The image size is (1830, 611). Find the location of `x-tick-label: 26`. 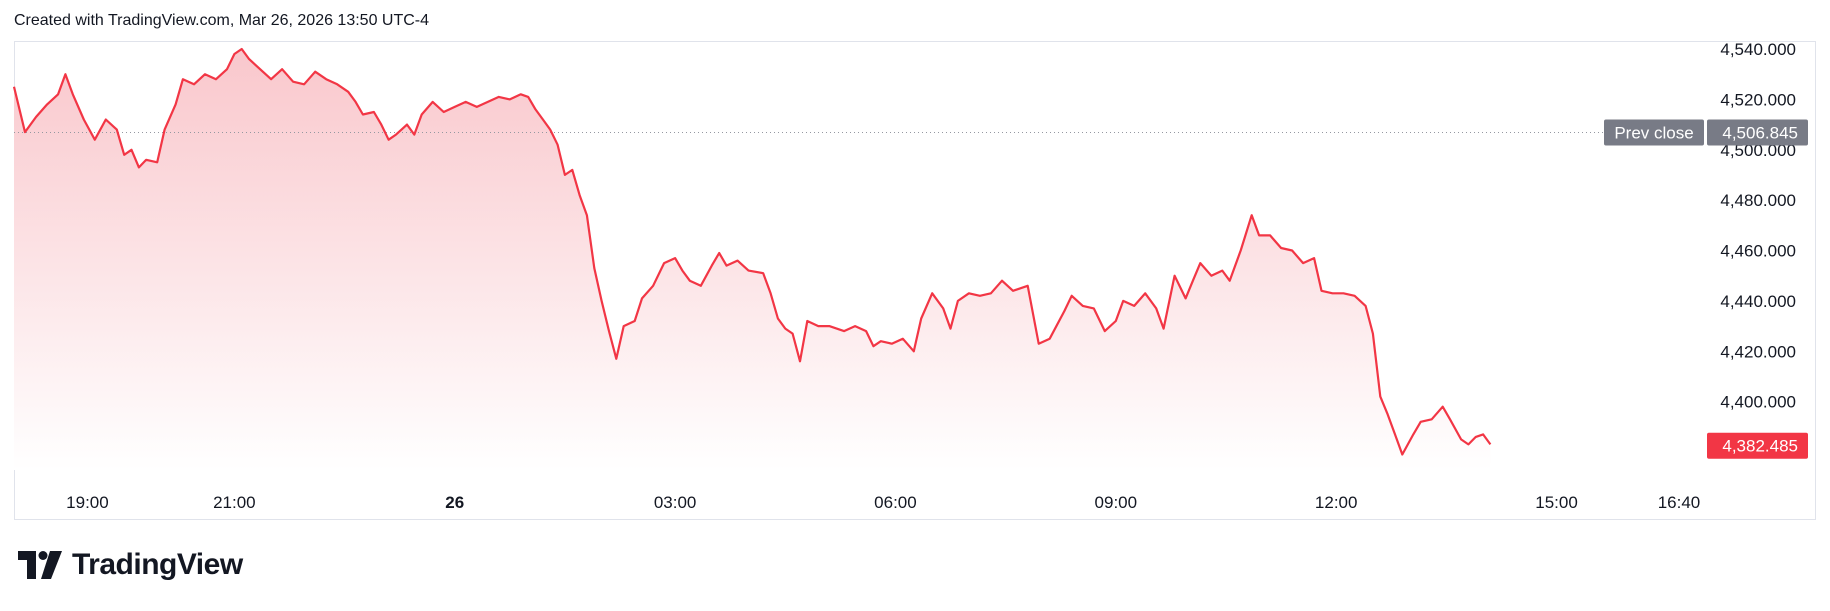

x-tick-label: 26 is located at coordinates (454, 502).